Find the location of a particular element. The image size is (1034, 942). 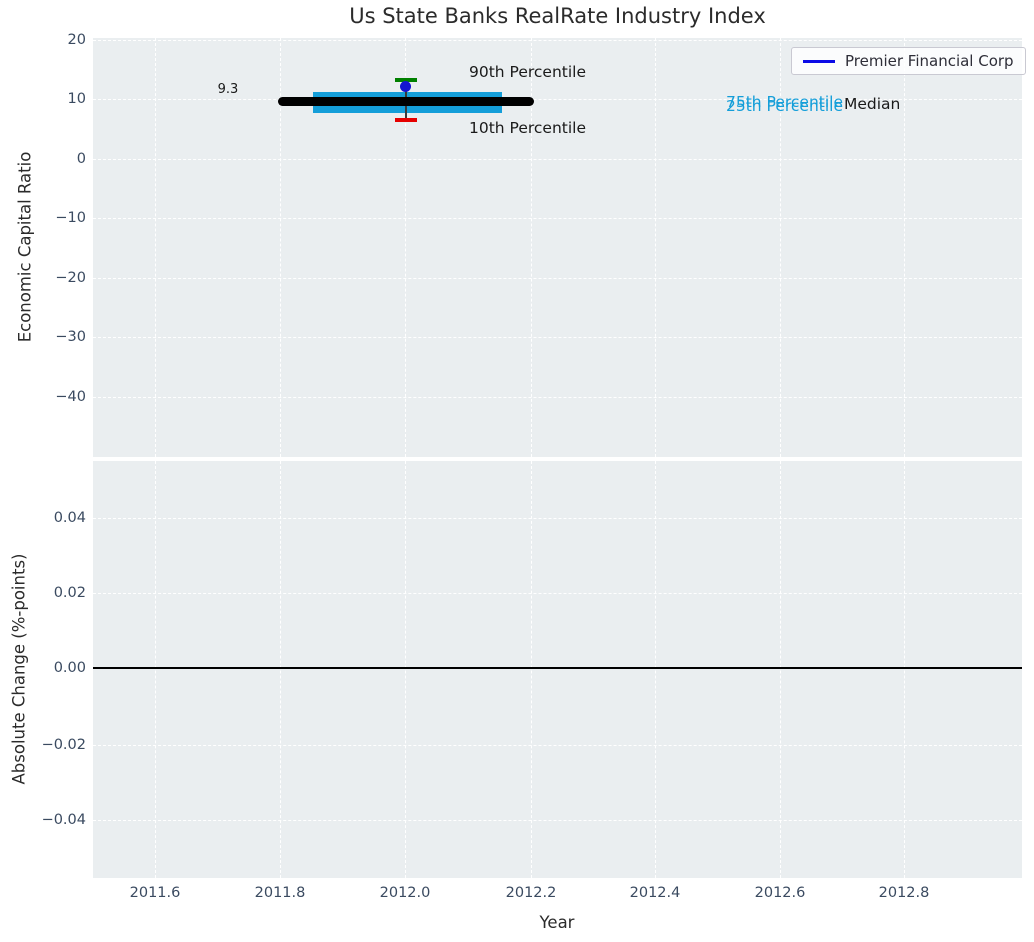

zero-reference-line is located at coordinates (557, 668).